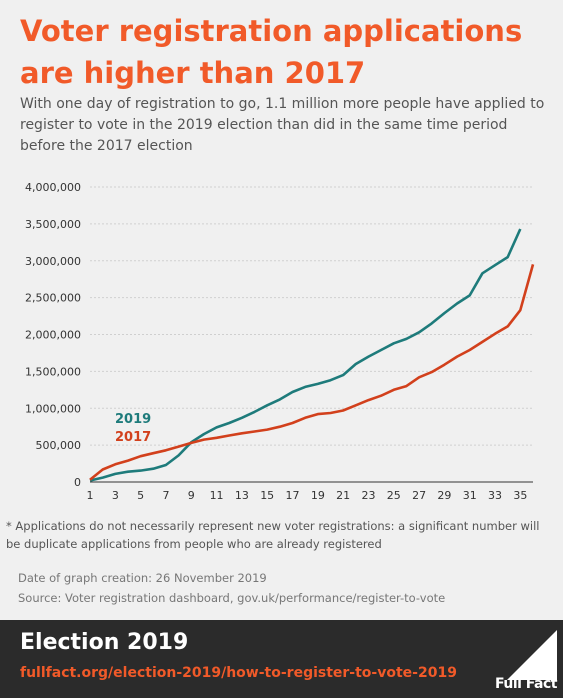  I want to click on x-tick-label: 3, so click(115, 494).